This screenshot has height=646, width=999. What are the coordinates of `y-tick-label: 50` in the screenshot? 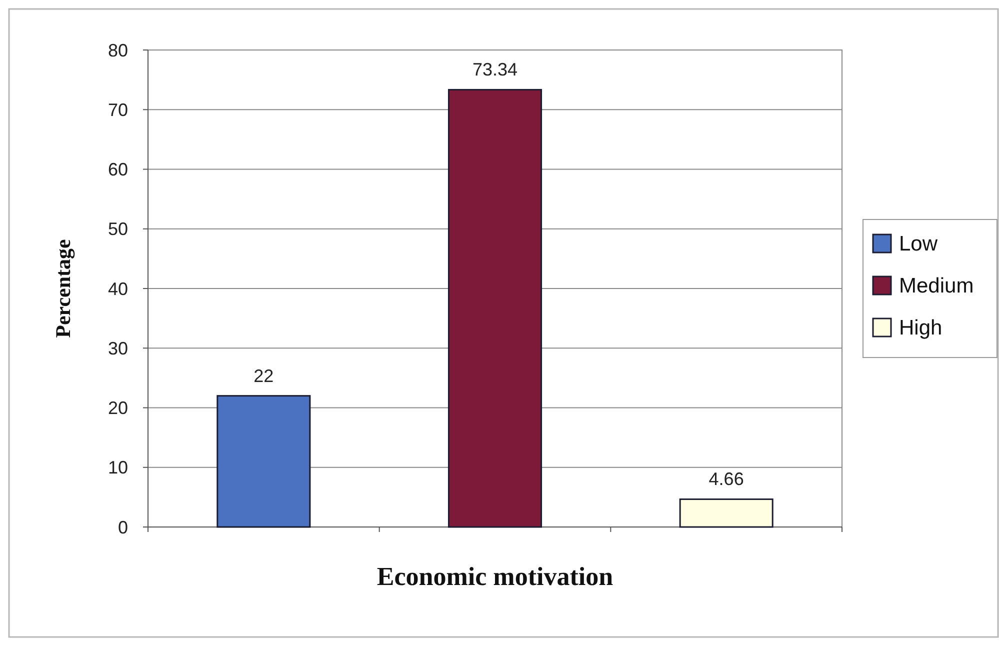 It's located at (118, 229).